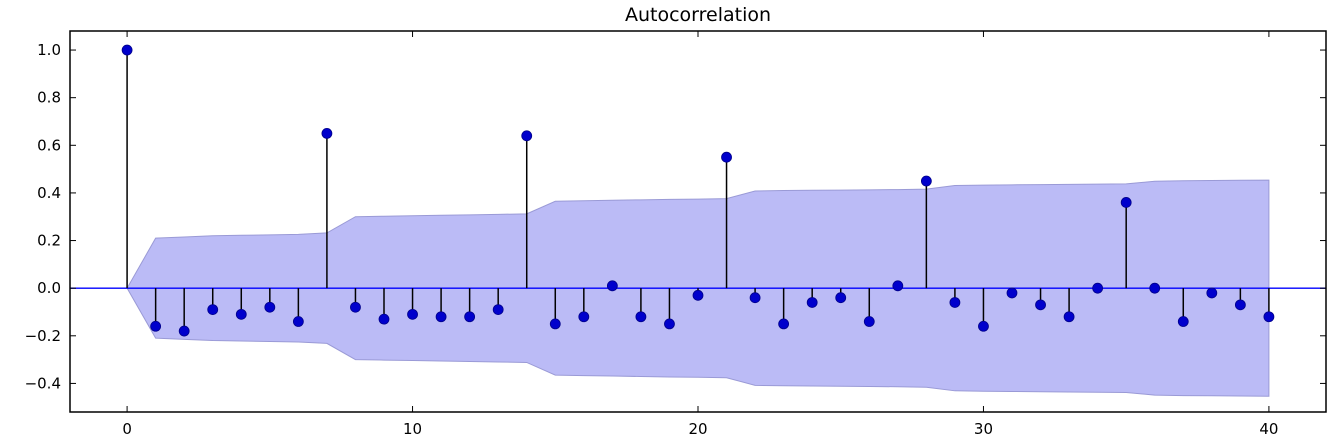 The height and width of the screenshot is (442, 1334). Describe the element at coordinates (698, 15) in the screenshot. I see `chart-title: Autocorrelation` at that location.